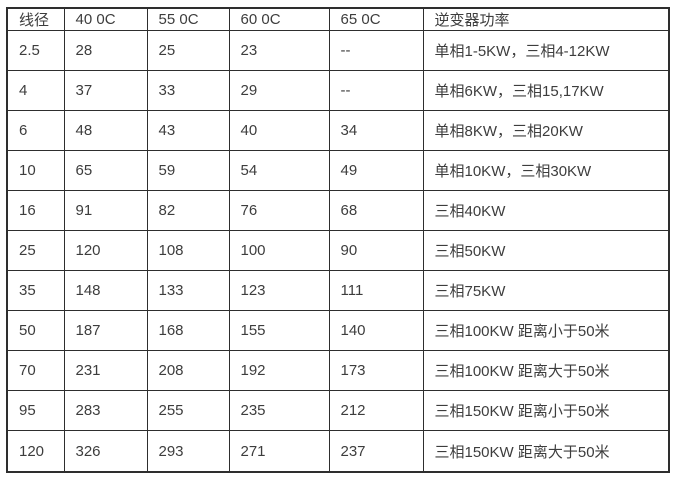 This screenshot has width=679, height=478. Describe the element at coordinates (376, 171) in the screenshot. I see `table-cell: 49` at that location.